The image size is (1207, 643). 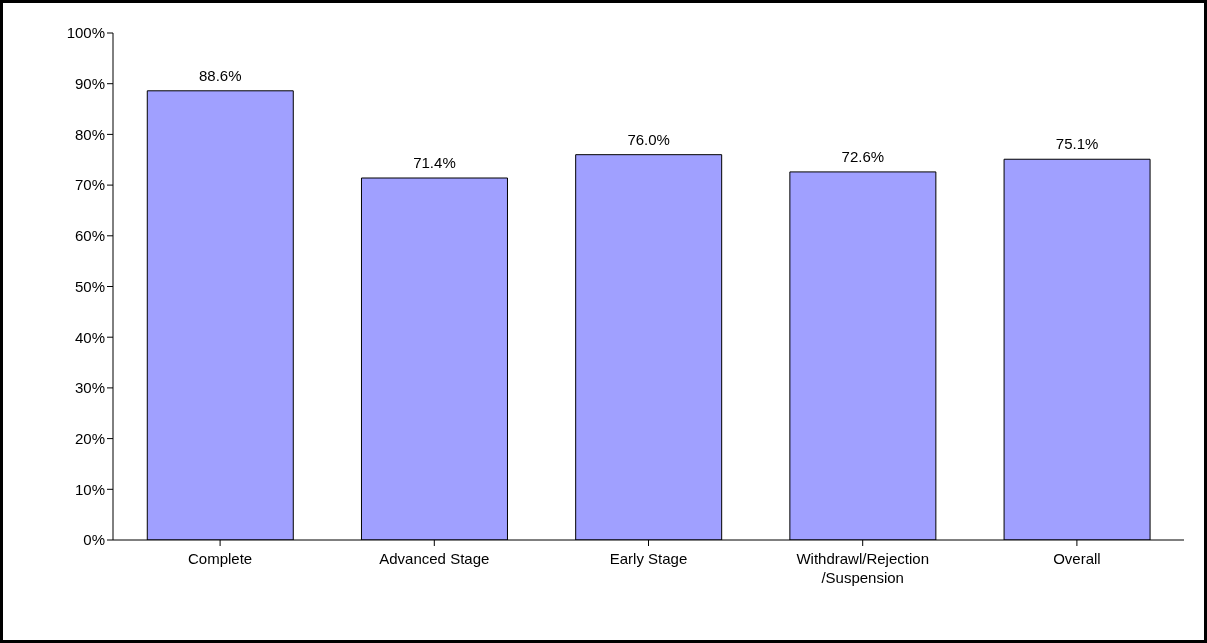 I want to click on y-tick-label: 50%, so click(x=89, y=286).